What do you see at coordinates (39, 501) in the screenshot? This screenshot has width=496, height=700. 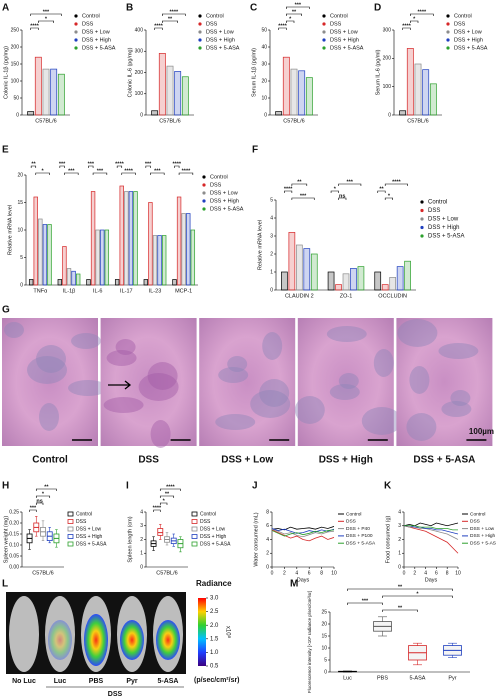 I see `significance-label: ns` at bounding box center [39, 501].